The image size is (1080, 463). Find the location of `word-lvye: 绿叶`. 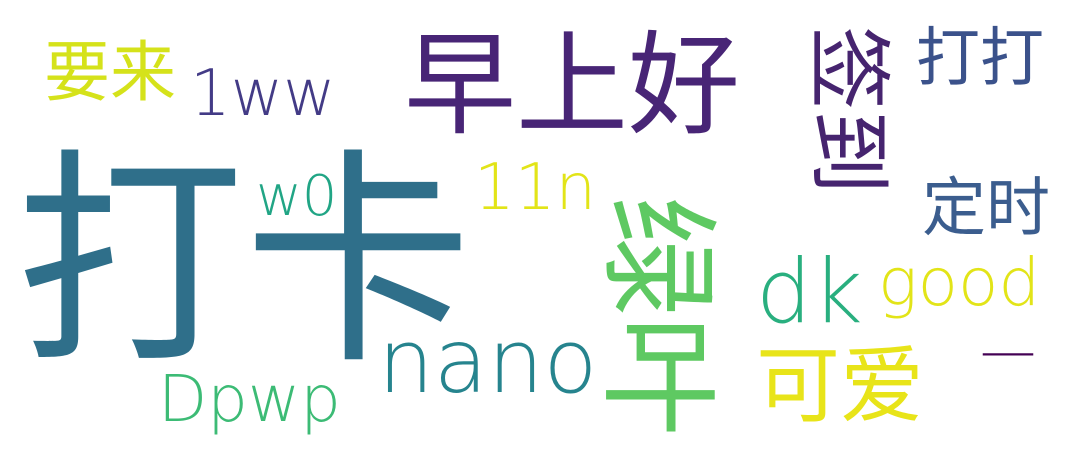

word-lvye: 绿叶 is located at coordinates (656, 316).